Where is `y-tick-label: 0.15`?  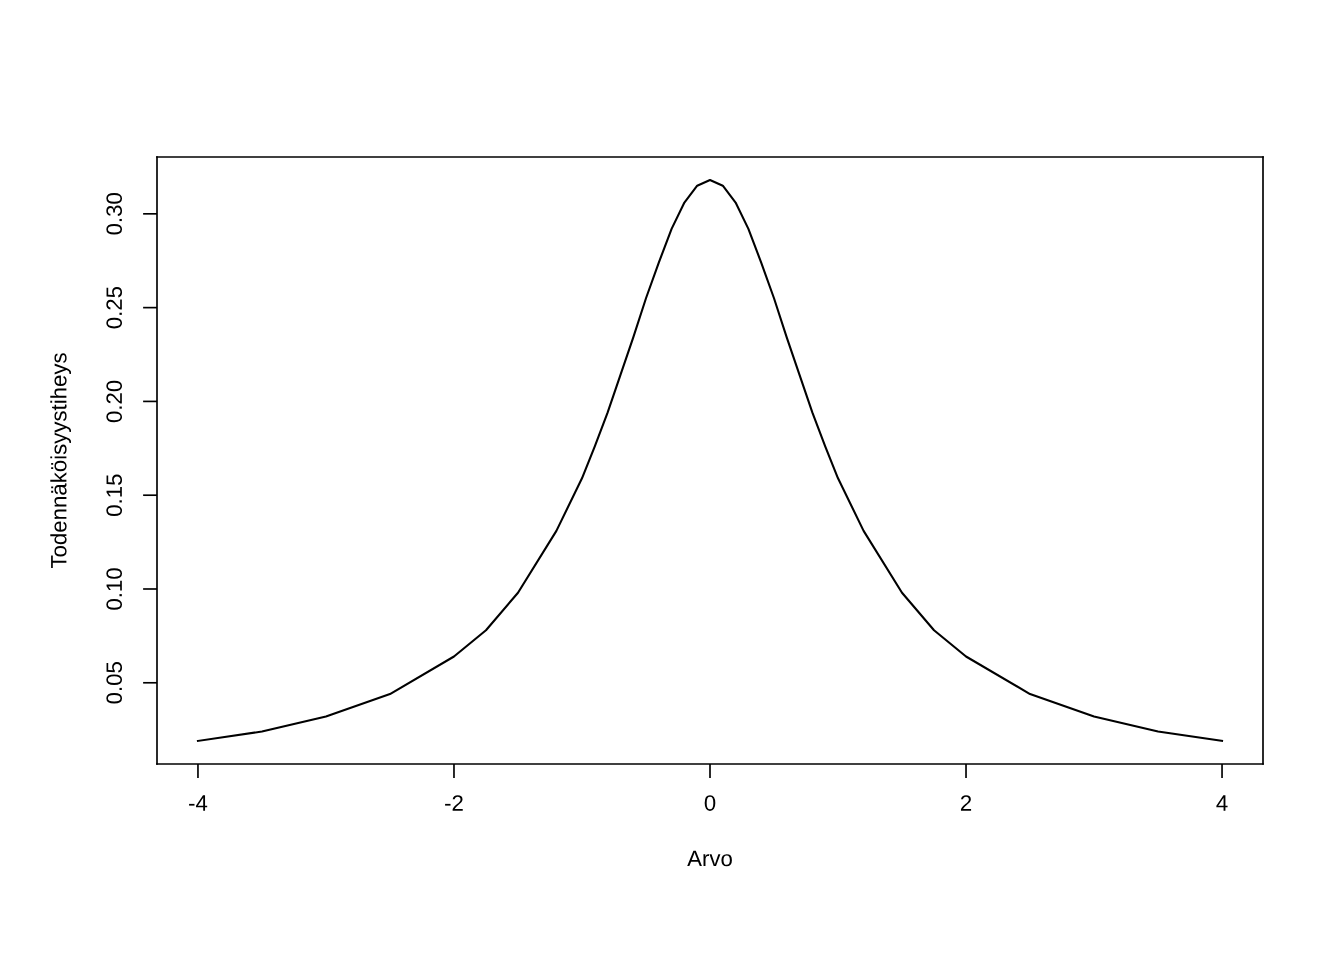
y-tick-label: 0.15 is located at coordinates (114, 495).